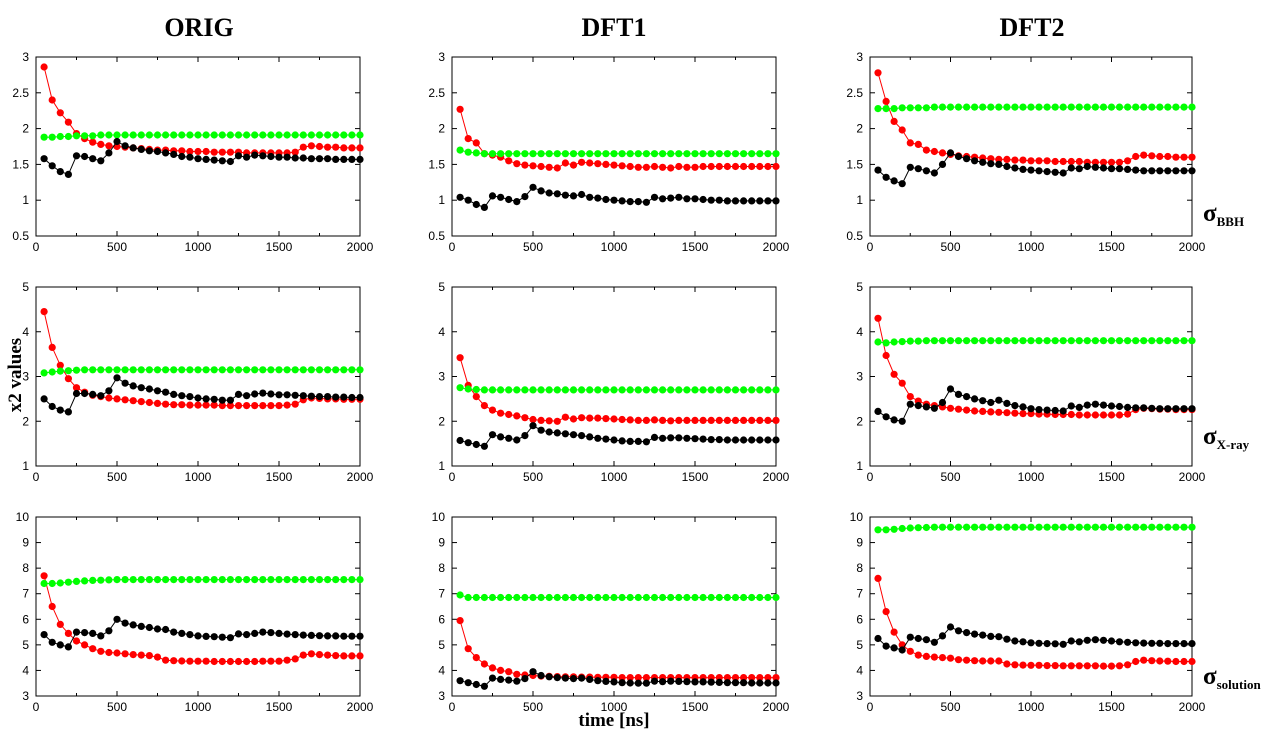 The image size is (1269, 735). Describe the element at coordinates (859, 421) in the screenshot. I see `y-tick-label: 2` at that location.